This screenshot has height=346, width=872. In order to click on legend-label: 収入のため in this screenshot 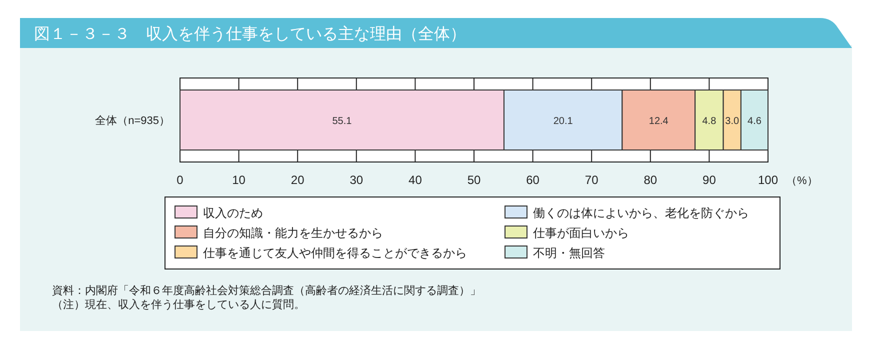, I will do `click(233, 213)`.